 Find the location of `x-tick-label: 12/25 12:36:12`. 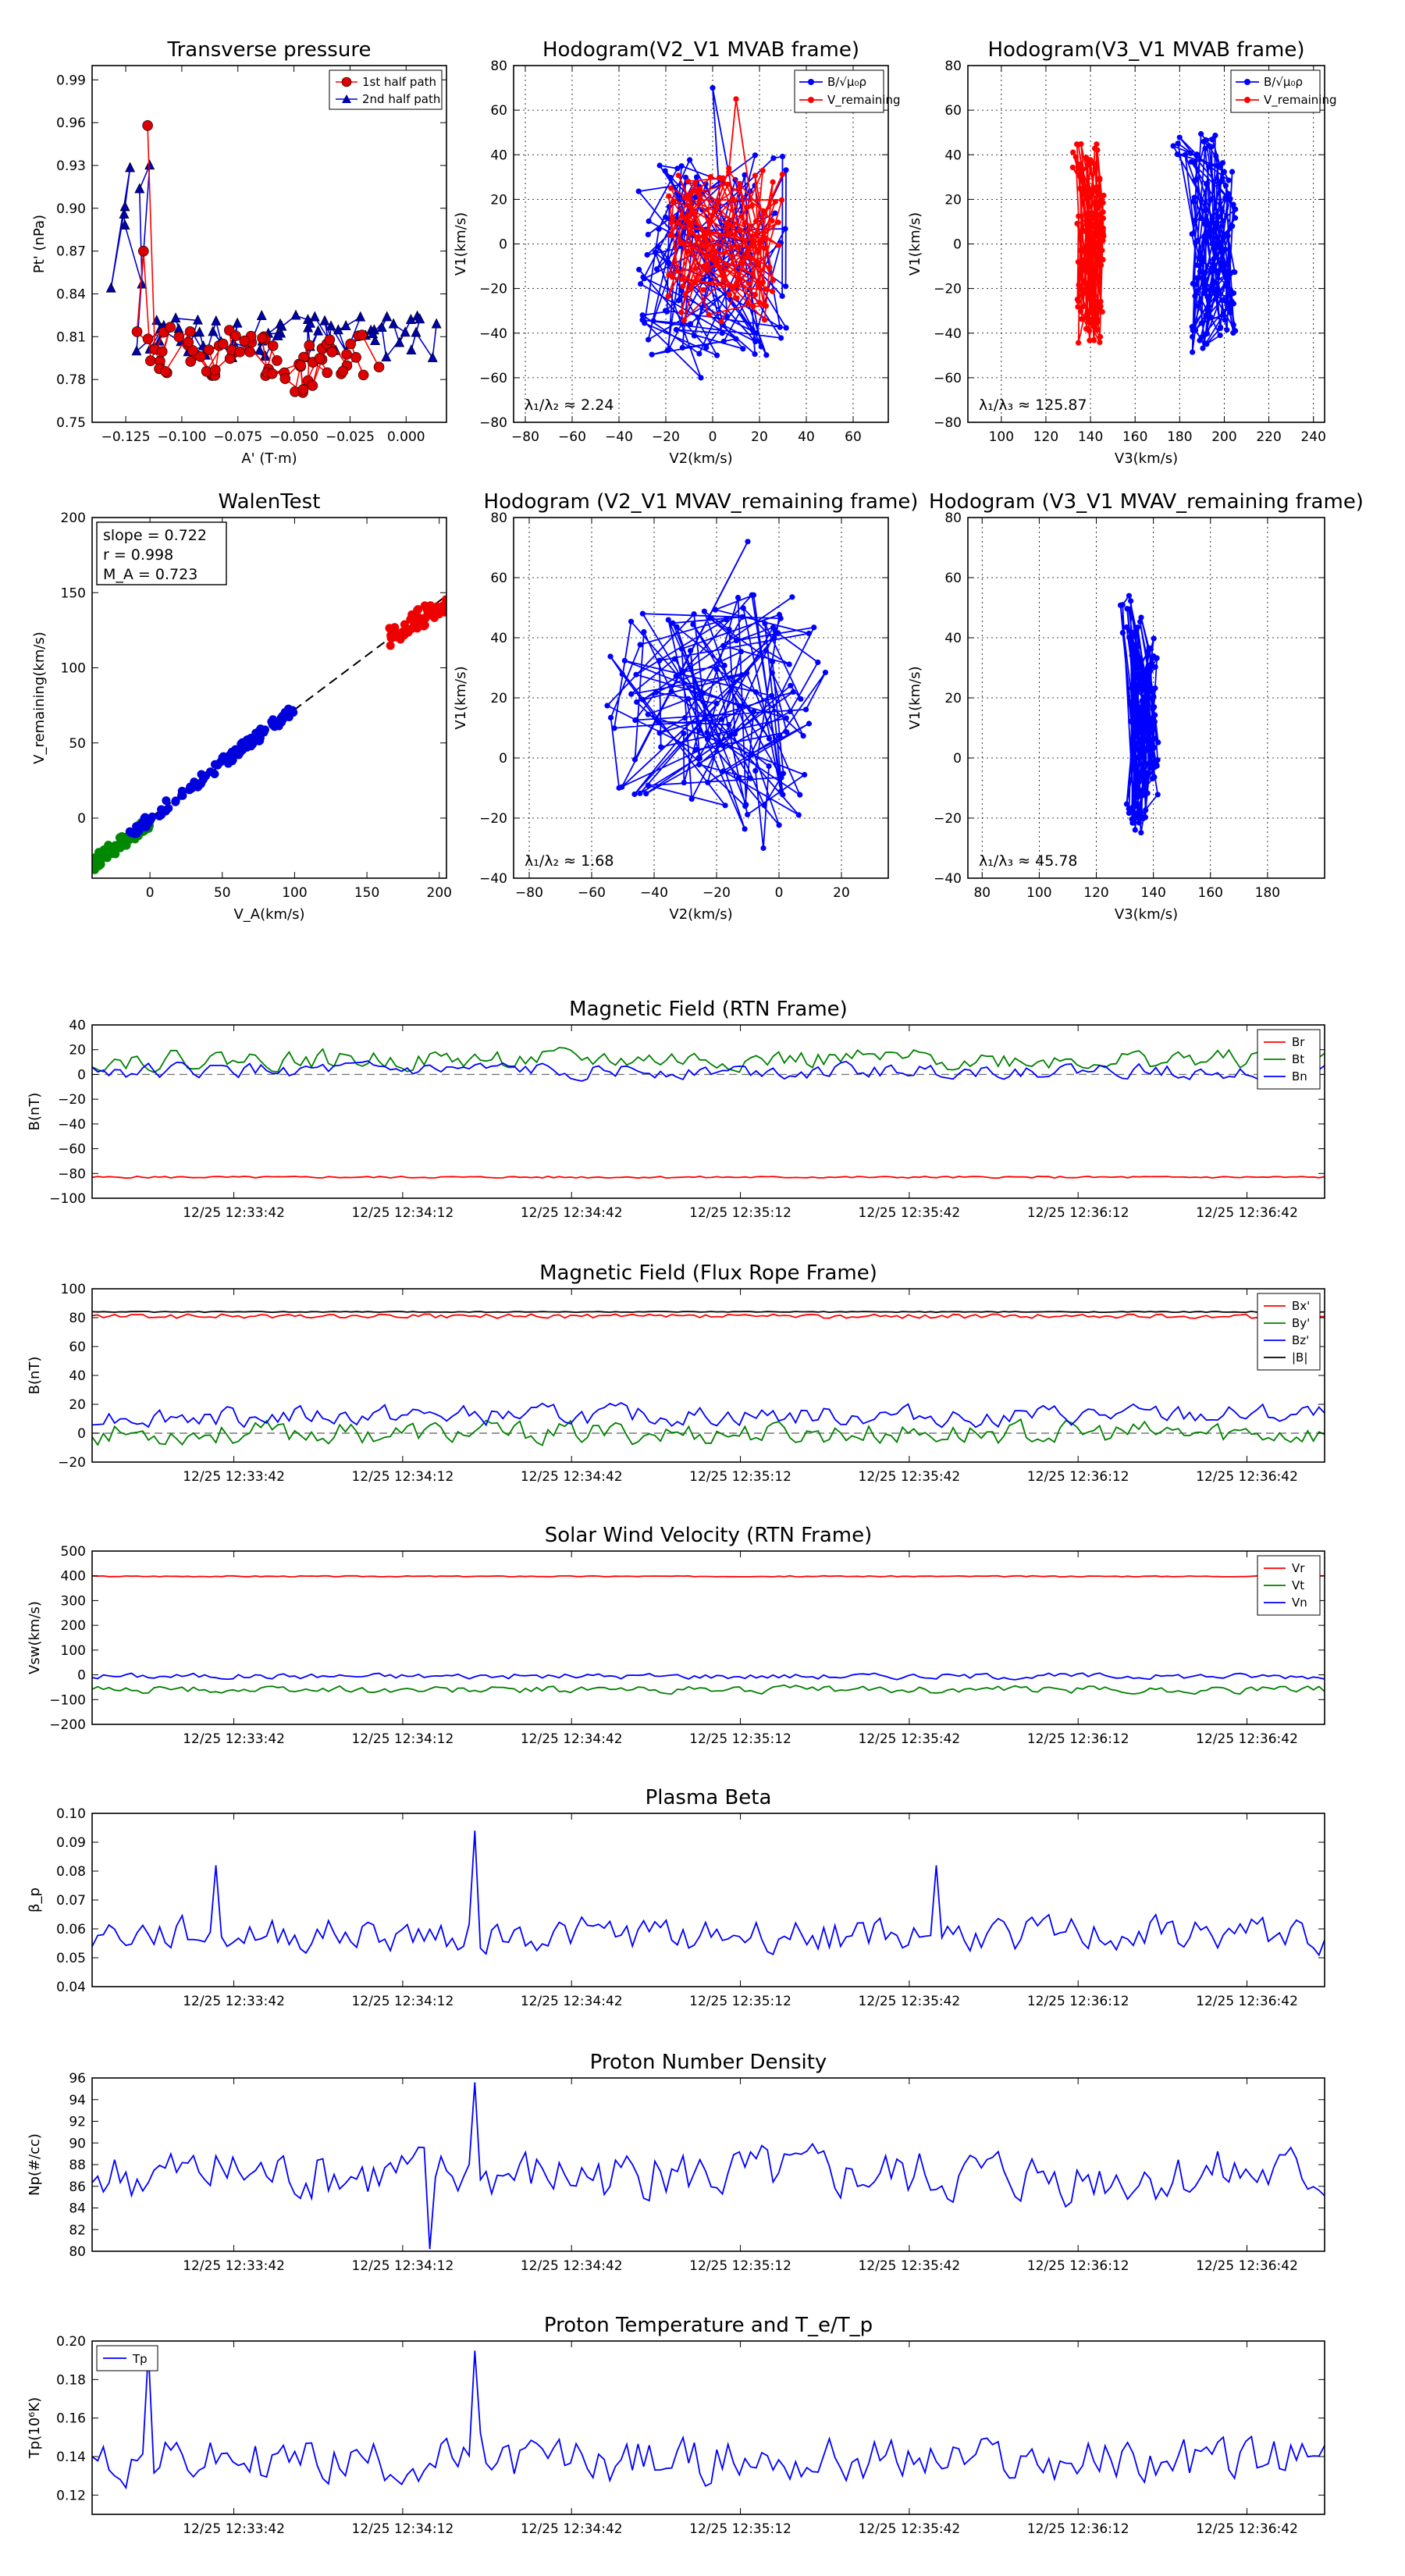

x-tick-label: 12/25 12:36:12 is located at coordinates (1078, 2001).